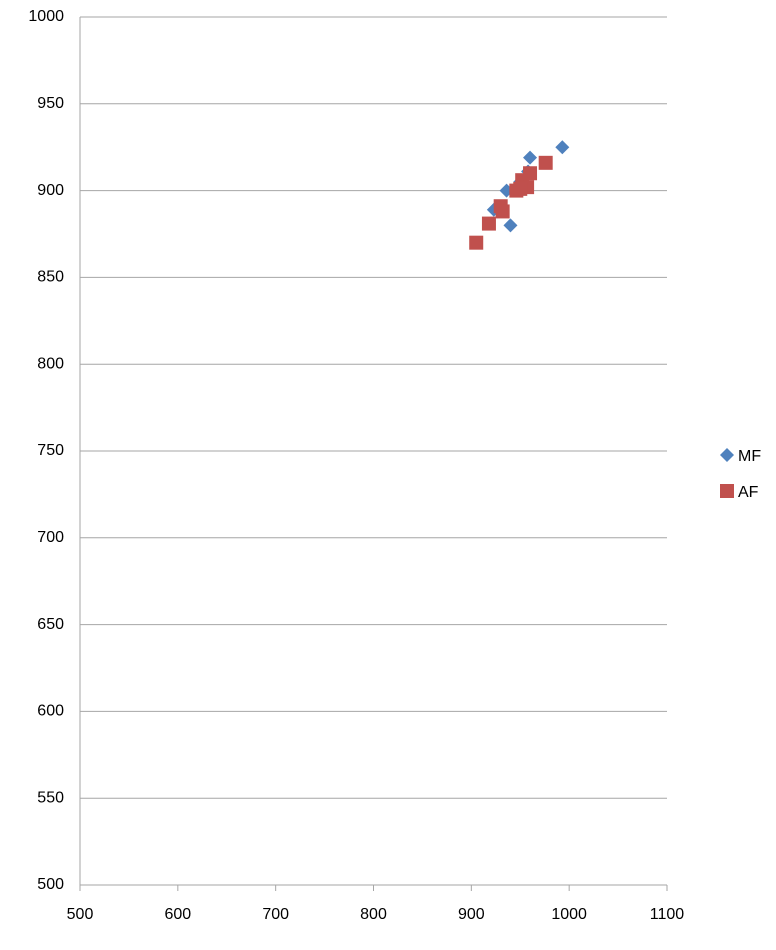 This screenshot has width=776, height=950. Describe the element at coordinates (748, 492) in the screenshot. I see `legend-label: AF` at that location.